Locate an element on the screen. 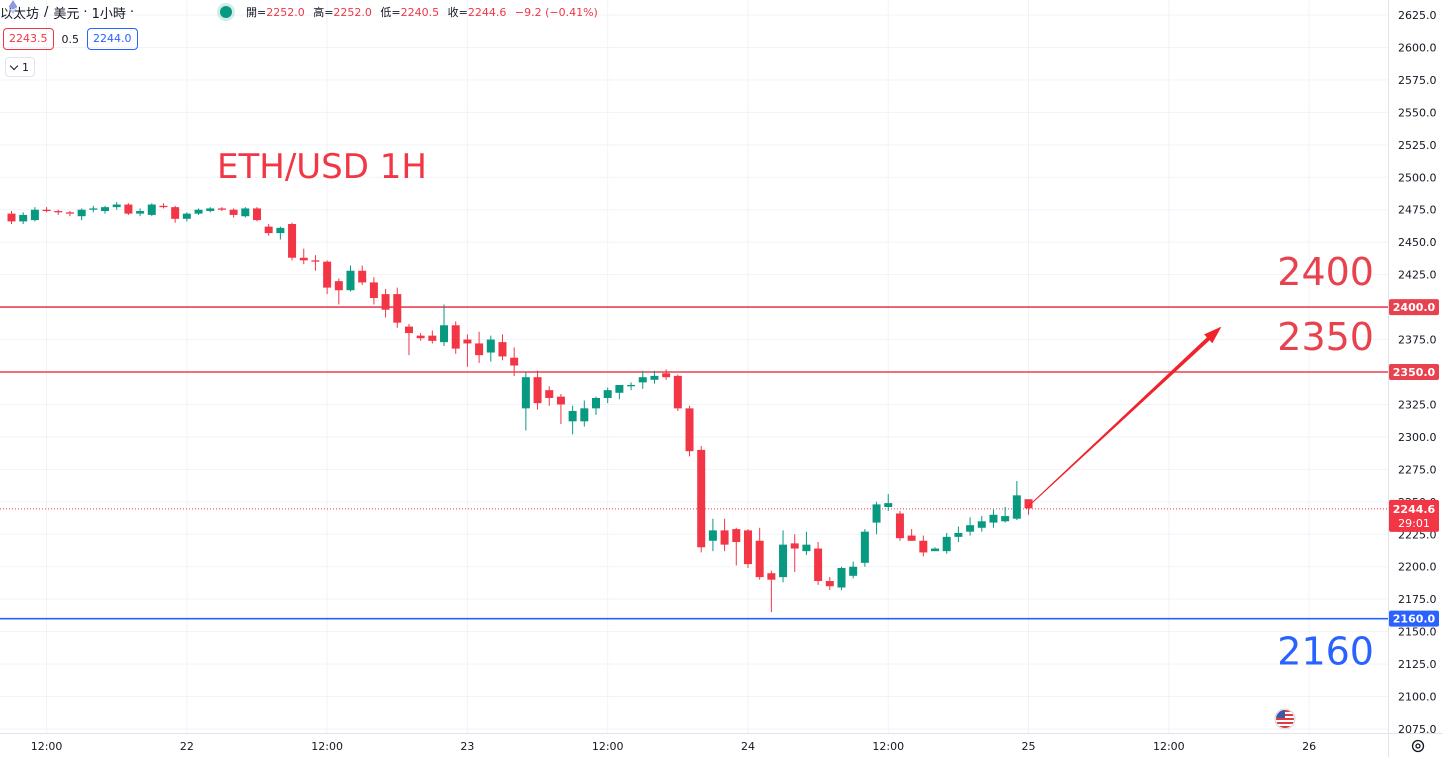 Image resolution: width=1443 pixels, height=757 pixels. gear-icon is located at coordinates (1418, 746).